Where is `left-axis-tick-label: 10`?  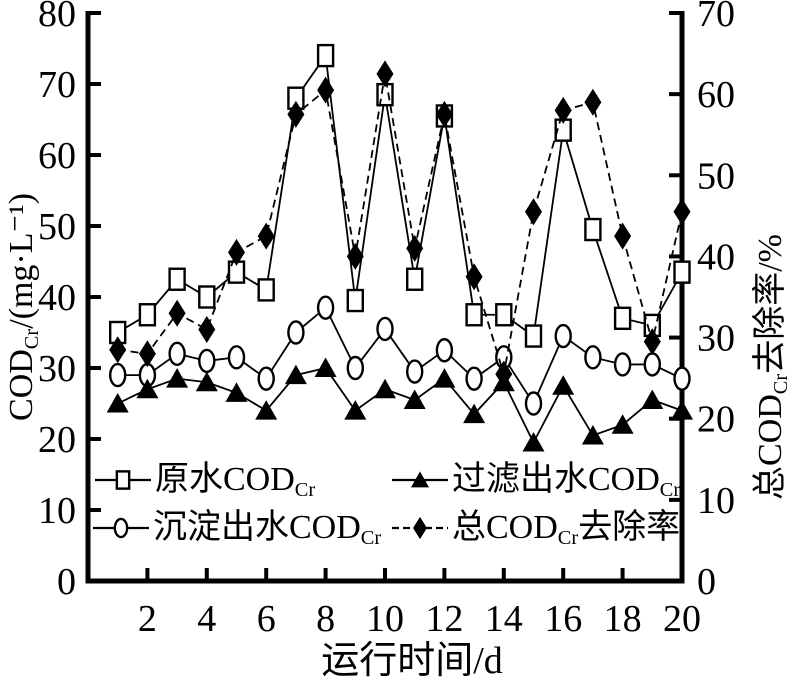 left-axis-tick-label: 10 is located at coordinates (57, 511).